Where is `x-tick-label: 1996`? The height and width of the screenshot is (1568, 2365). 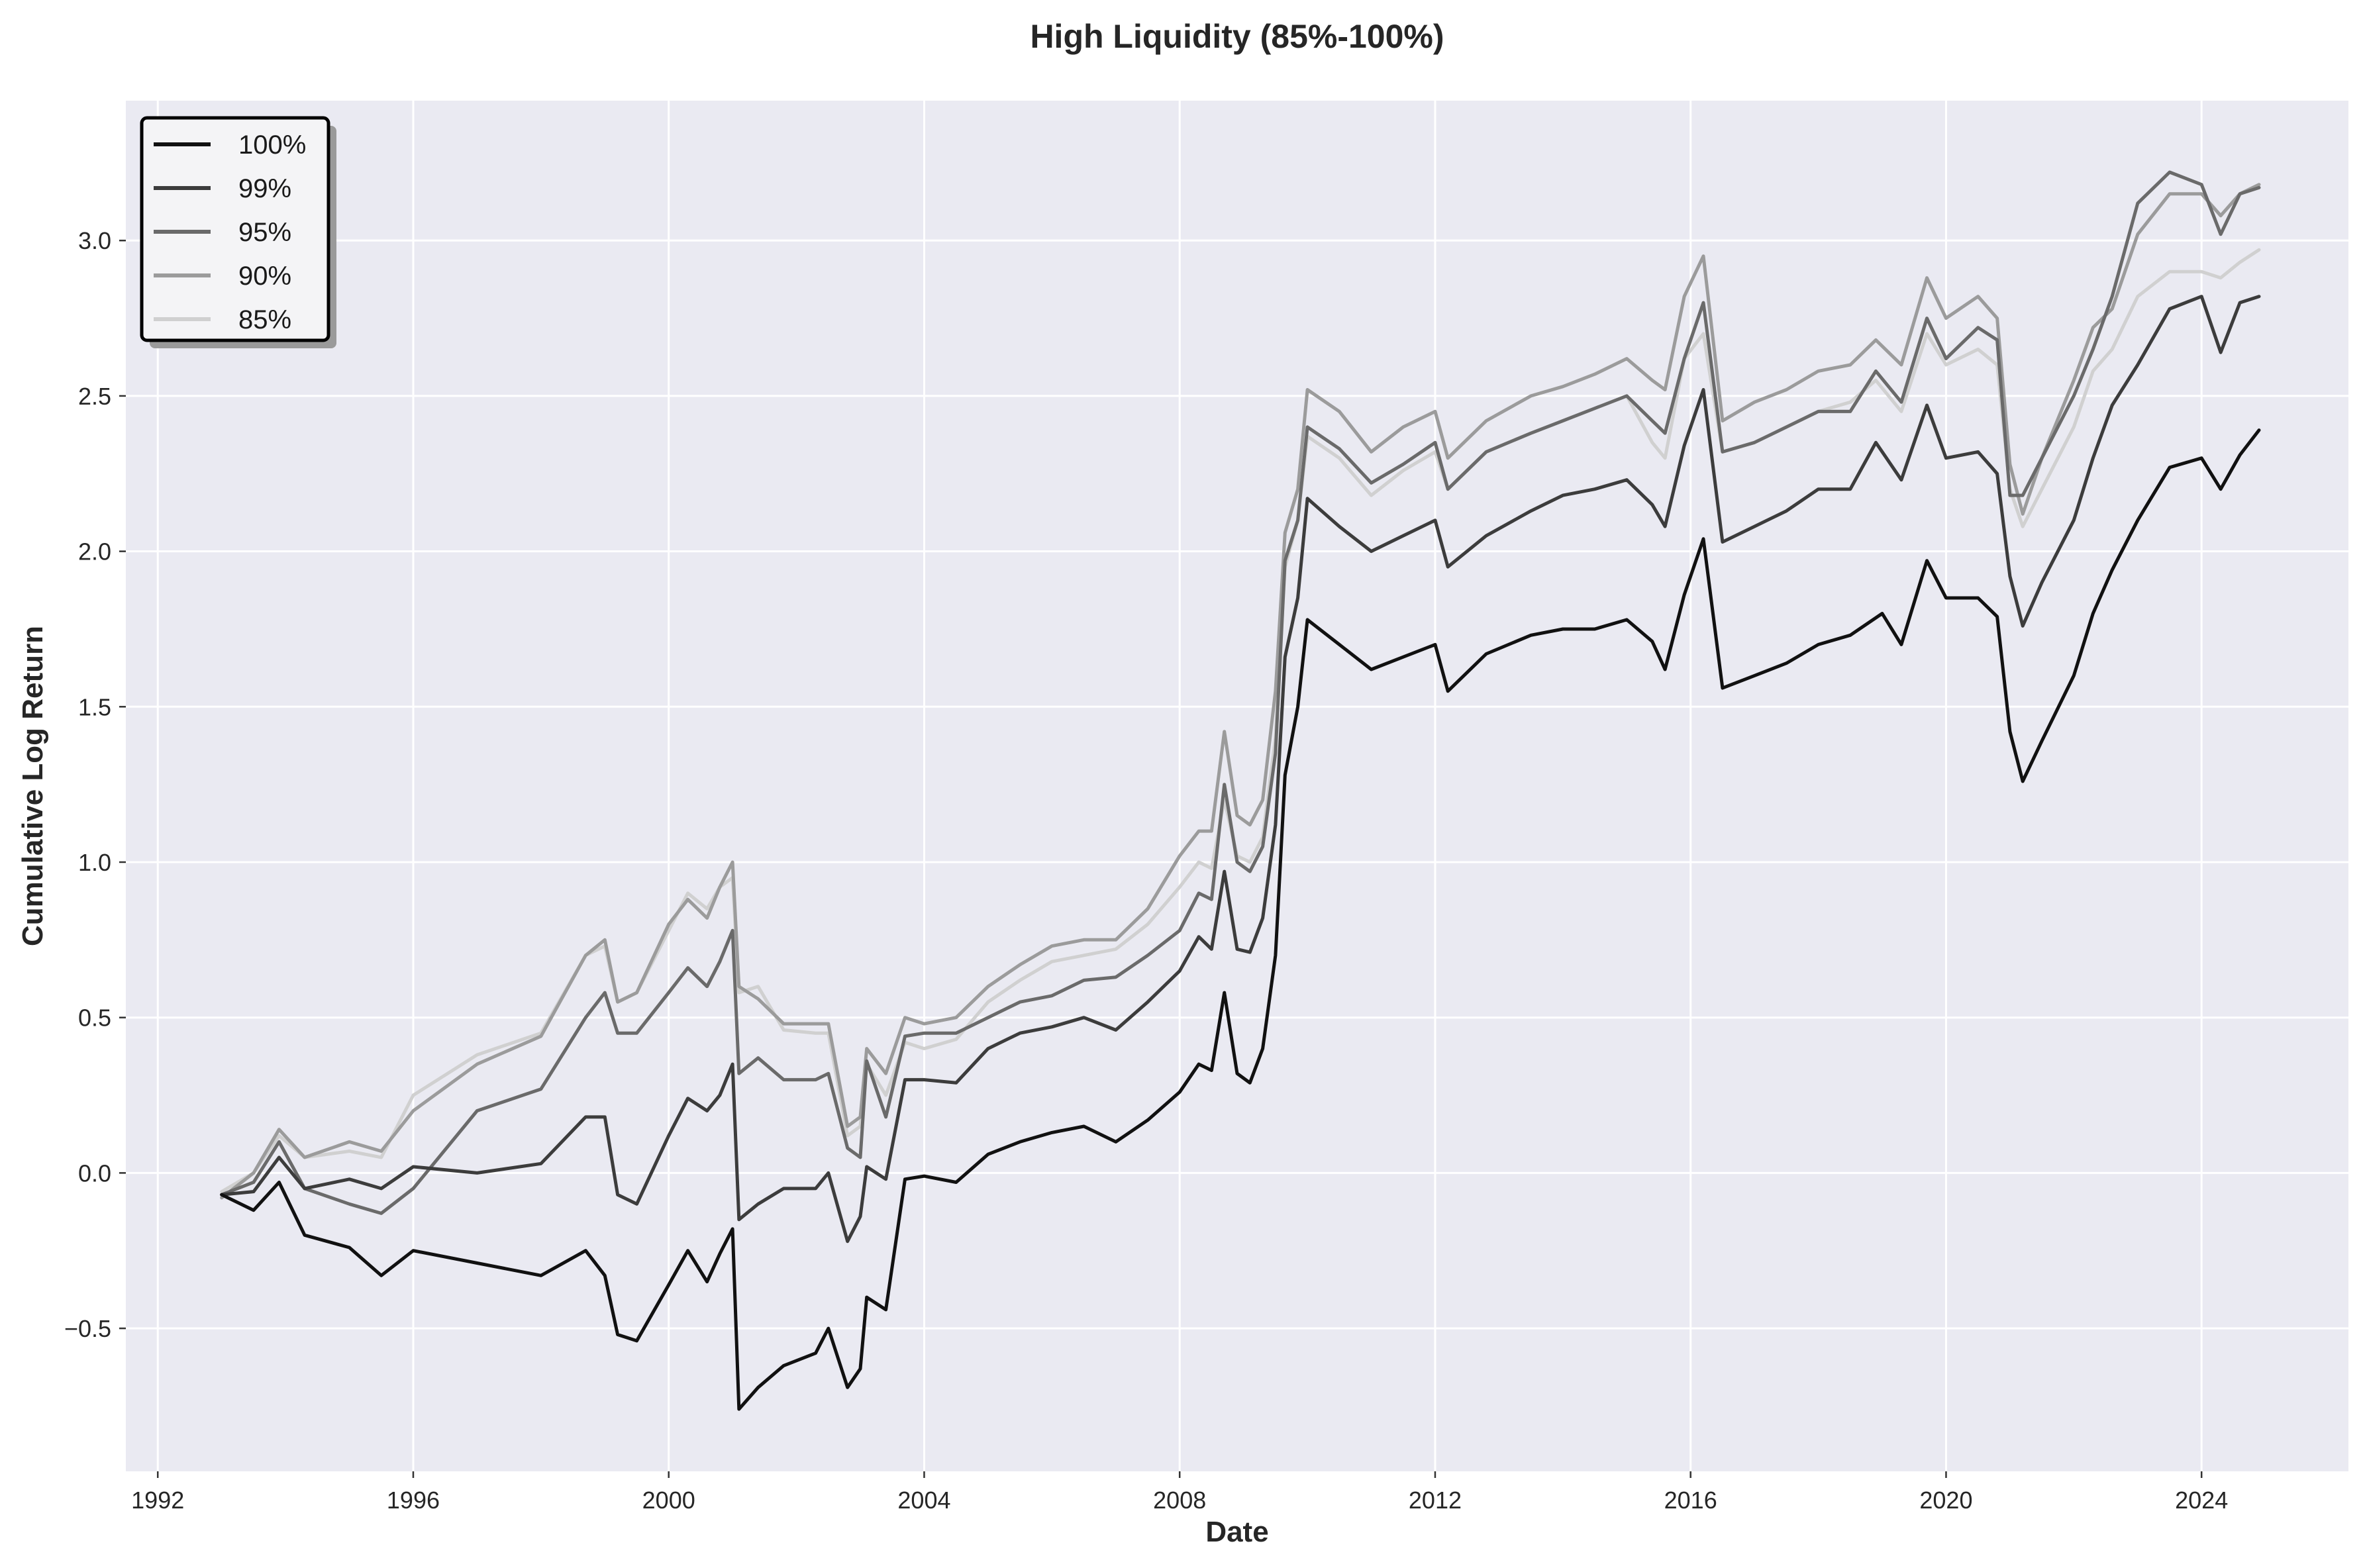
x-tick-label: 1996 is located at coordinates (413, 1500).